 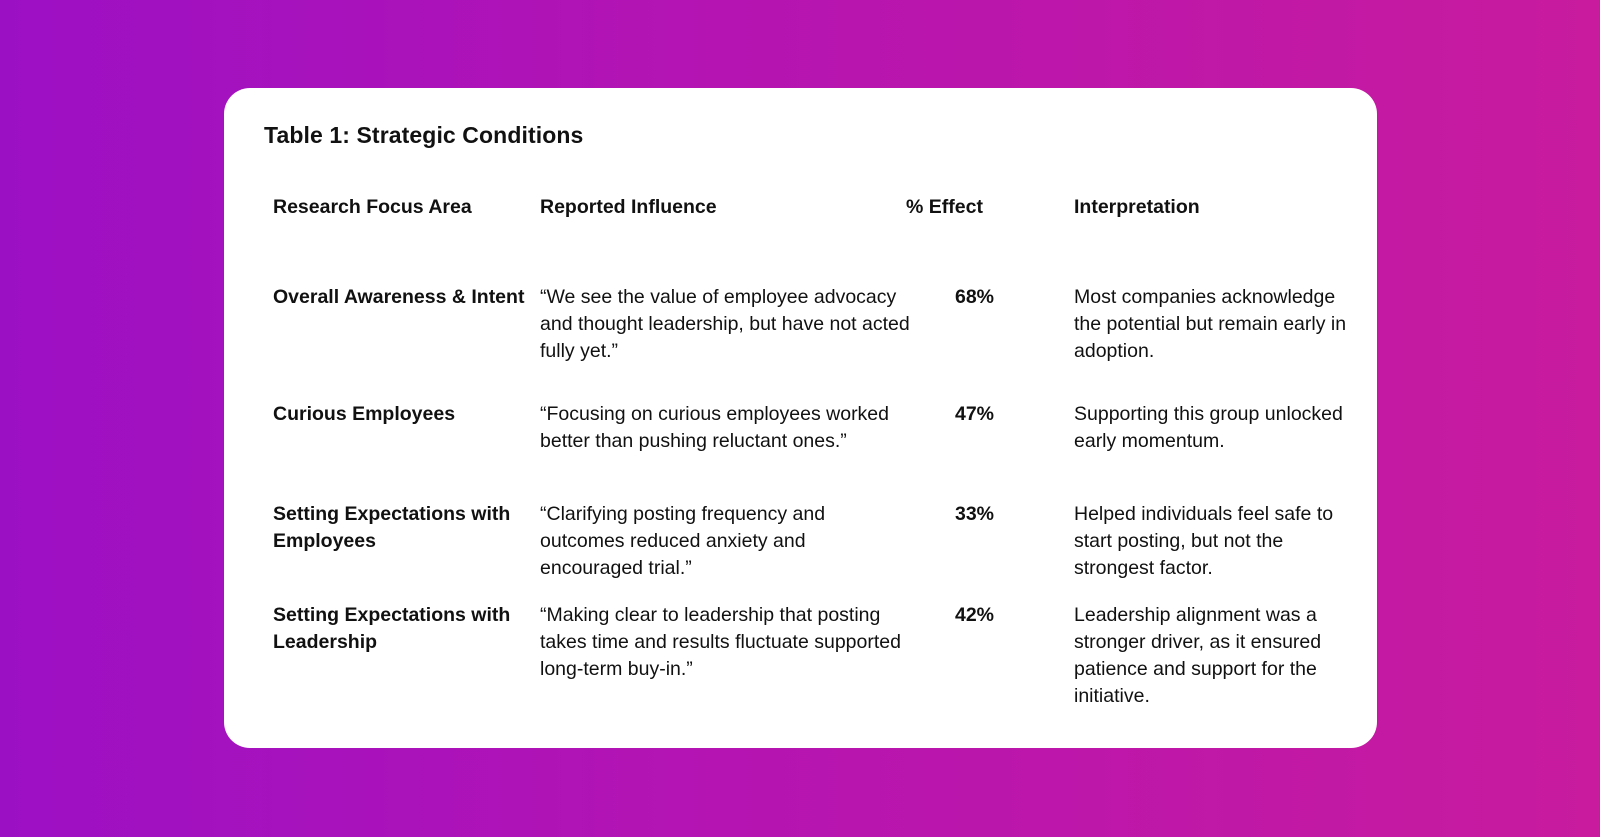 What do you see at coordinates (628, 207) in the screenshot?
I see `header-reported-influence: Reported Influence` at bounding box center [628, 207].